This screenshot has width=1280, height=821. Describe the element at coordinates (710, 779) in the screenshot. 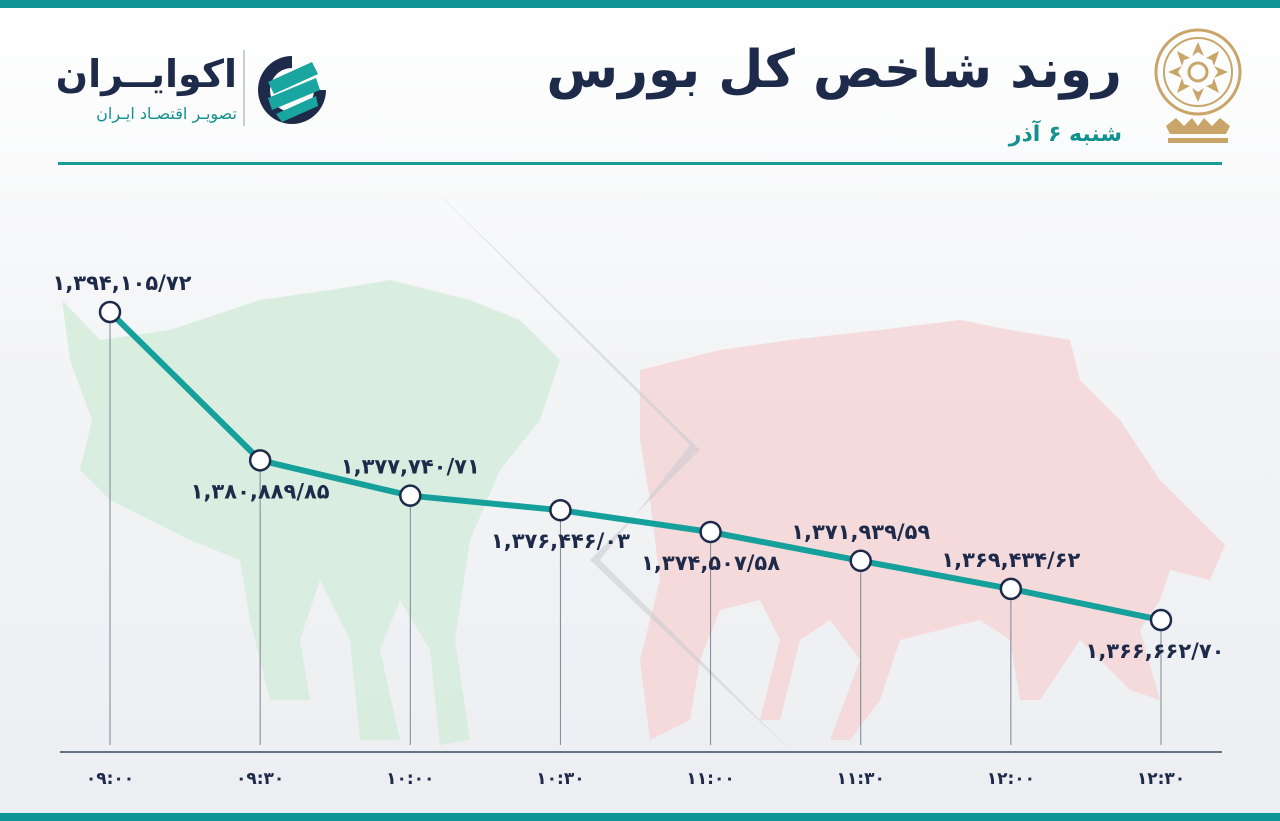

I see `x-tick-label: ۱۱:۰۰` at that location.